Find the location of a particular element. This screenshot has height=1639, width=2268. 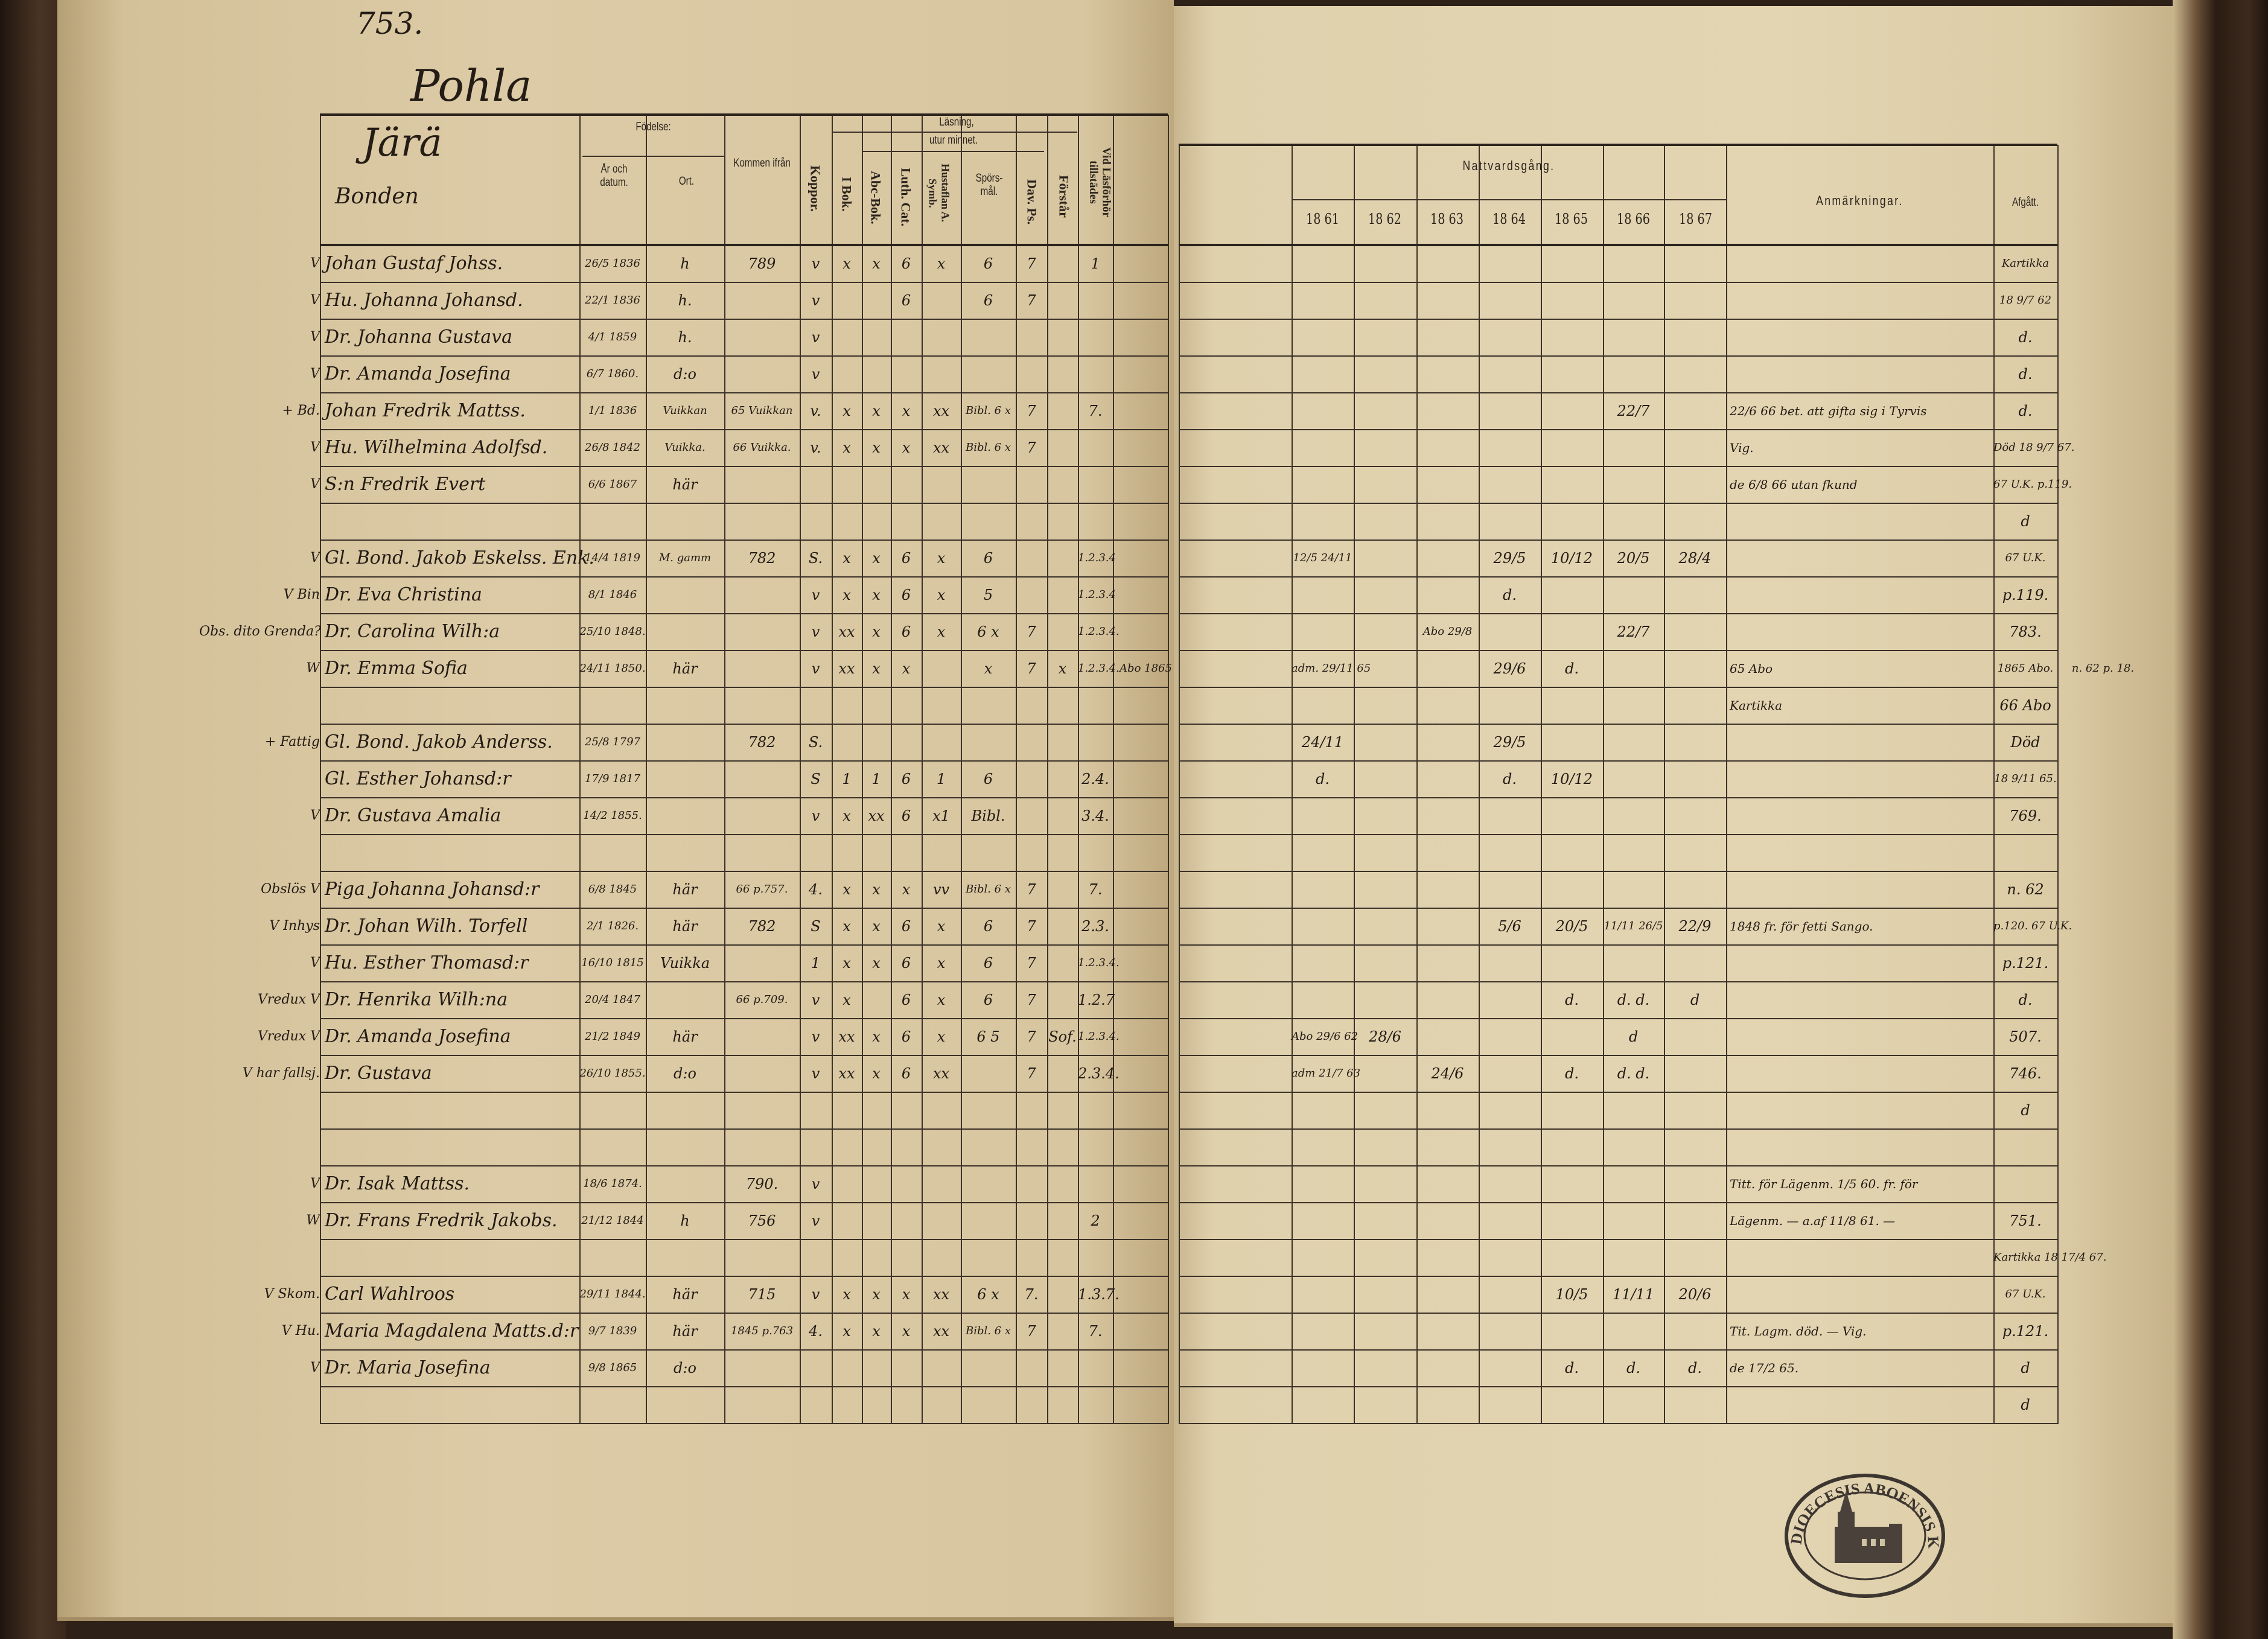

row-27-name: Dr. Frans Fredrik Jakobs. is located at coordinates (441, 1220).